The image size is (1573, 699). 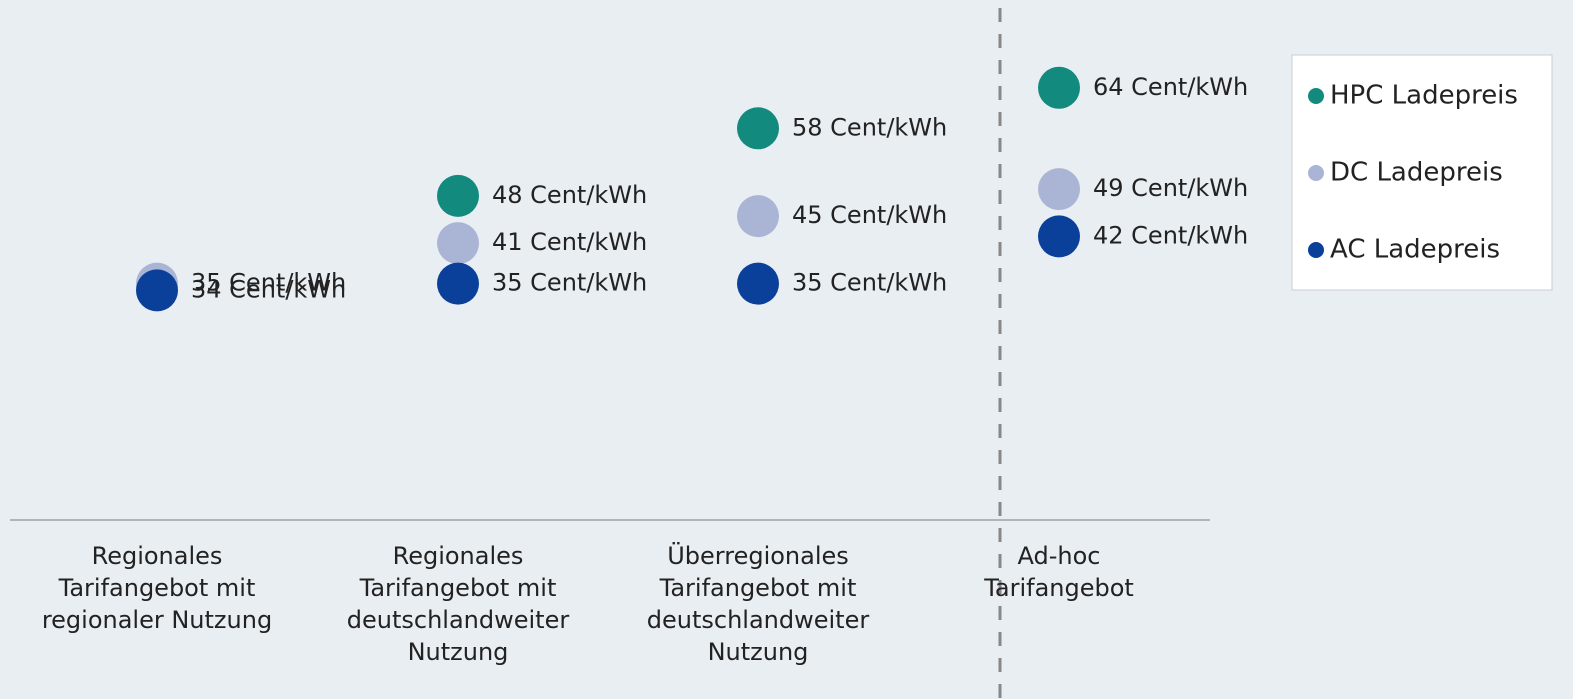 What do you see at coordinates (569, 242) in the screenshot?
I see `value-label: 41 Cent/kWh` at bounding box center [569, 242].